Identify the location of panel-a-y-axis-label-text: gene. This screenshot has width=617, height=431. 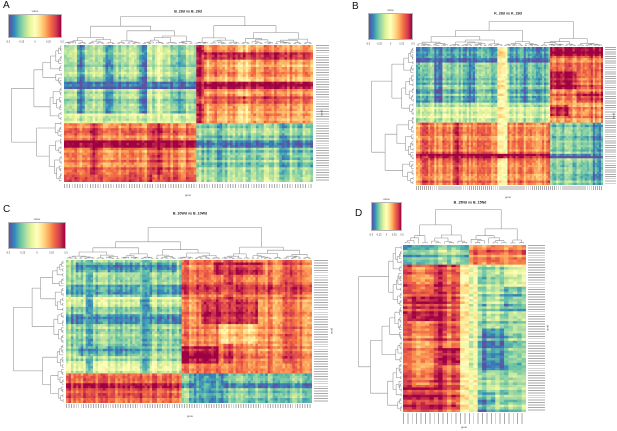
(322, 113).